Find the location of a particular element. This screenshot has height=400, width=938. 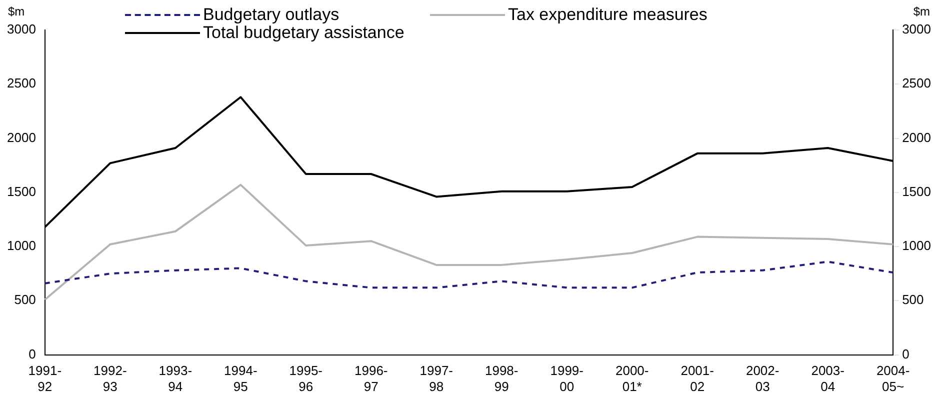

x-tick-label: 1992-93 is located at coordinates (110, 378).